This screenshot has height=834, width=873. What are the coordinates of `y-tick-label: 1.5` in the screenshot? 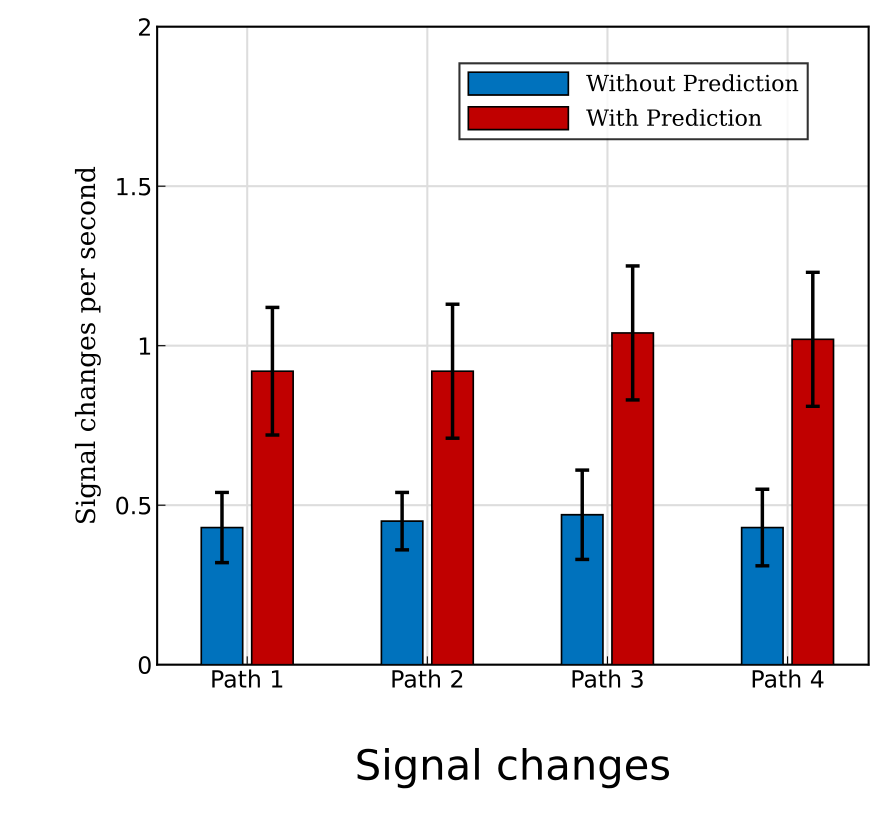 It's located at (133, 187).